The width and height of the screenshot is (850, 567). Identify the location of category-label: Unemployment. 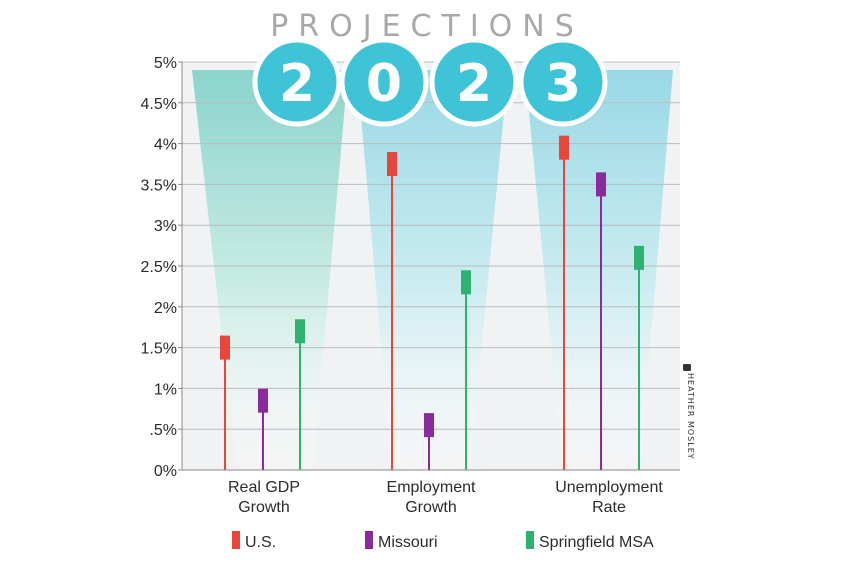
(609, 487).